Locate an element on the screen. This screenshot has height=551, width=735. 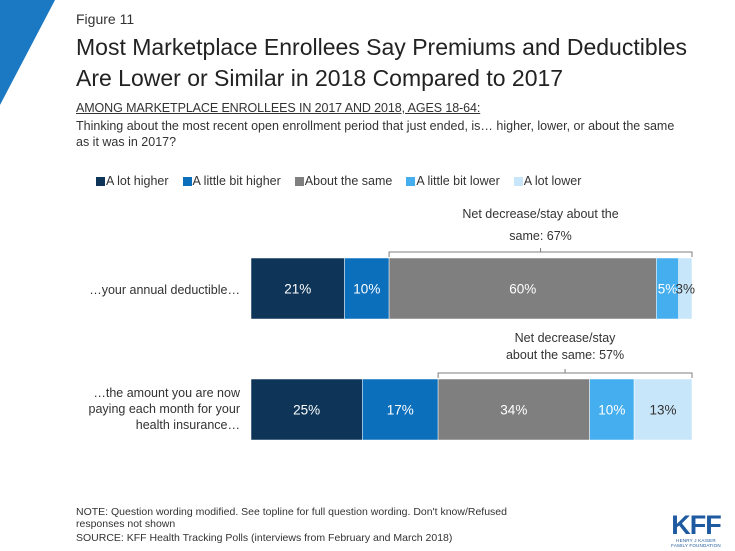
bar-data-label: 21% is located at coordinates (297, 289).